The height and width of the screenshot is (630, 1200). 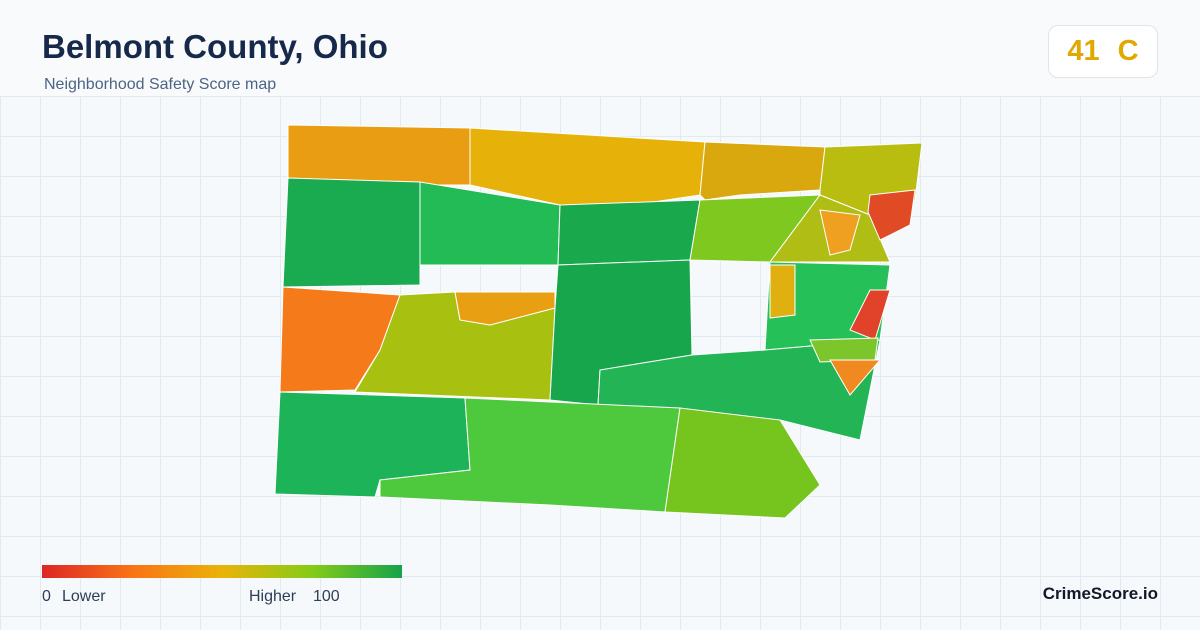 I want to click on brand: CrimeScore.io, so click(x=1100, y=593).